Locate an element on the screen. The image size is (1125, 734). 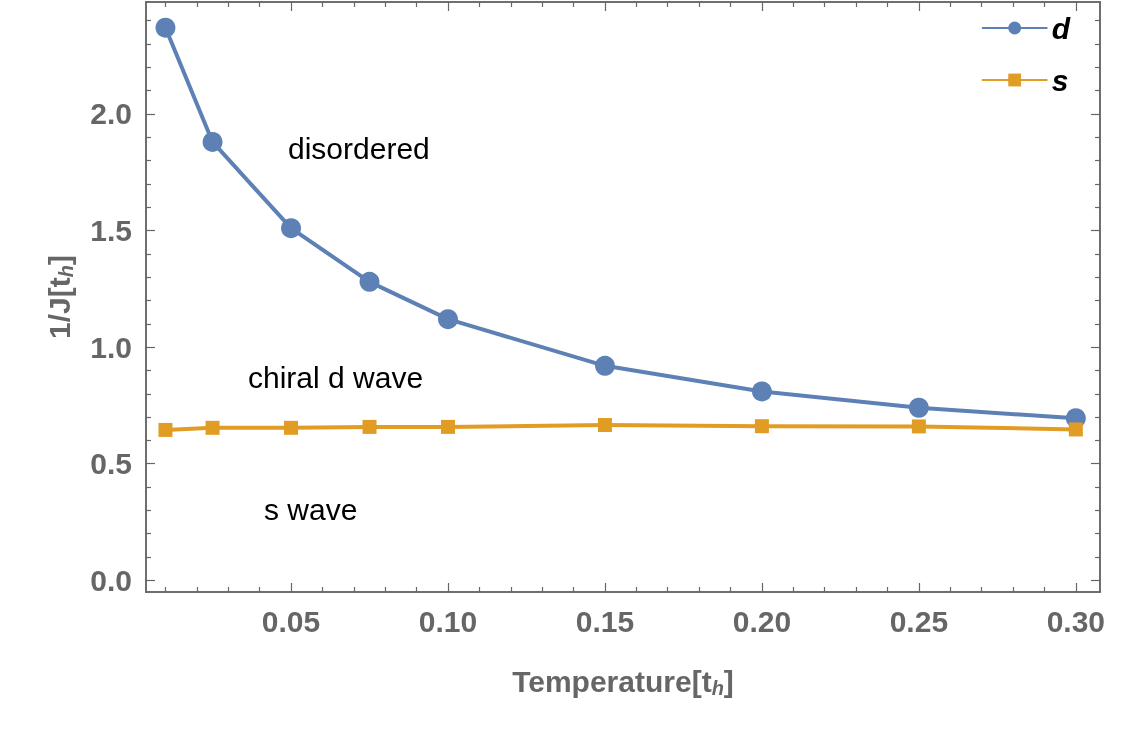
x-tick-label: 0.15 is located at coordinates (605, 621).